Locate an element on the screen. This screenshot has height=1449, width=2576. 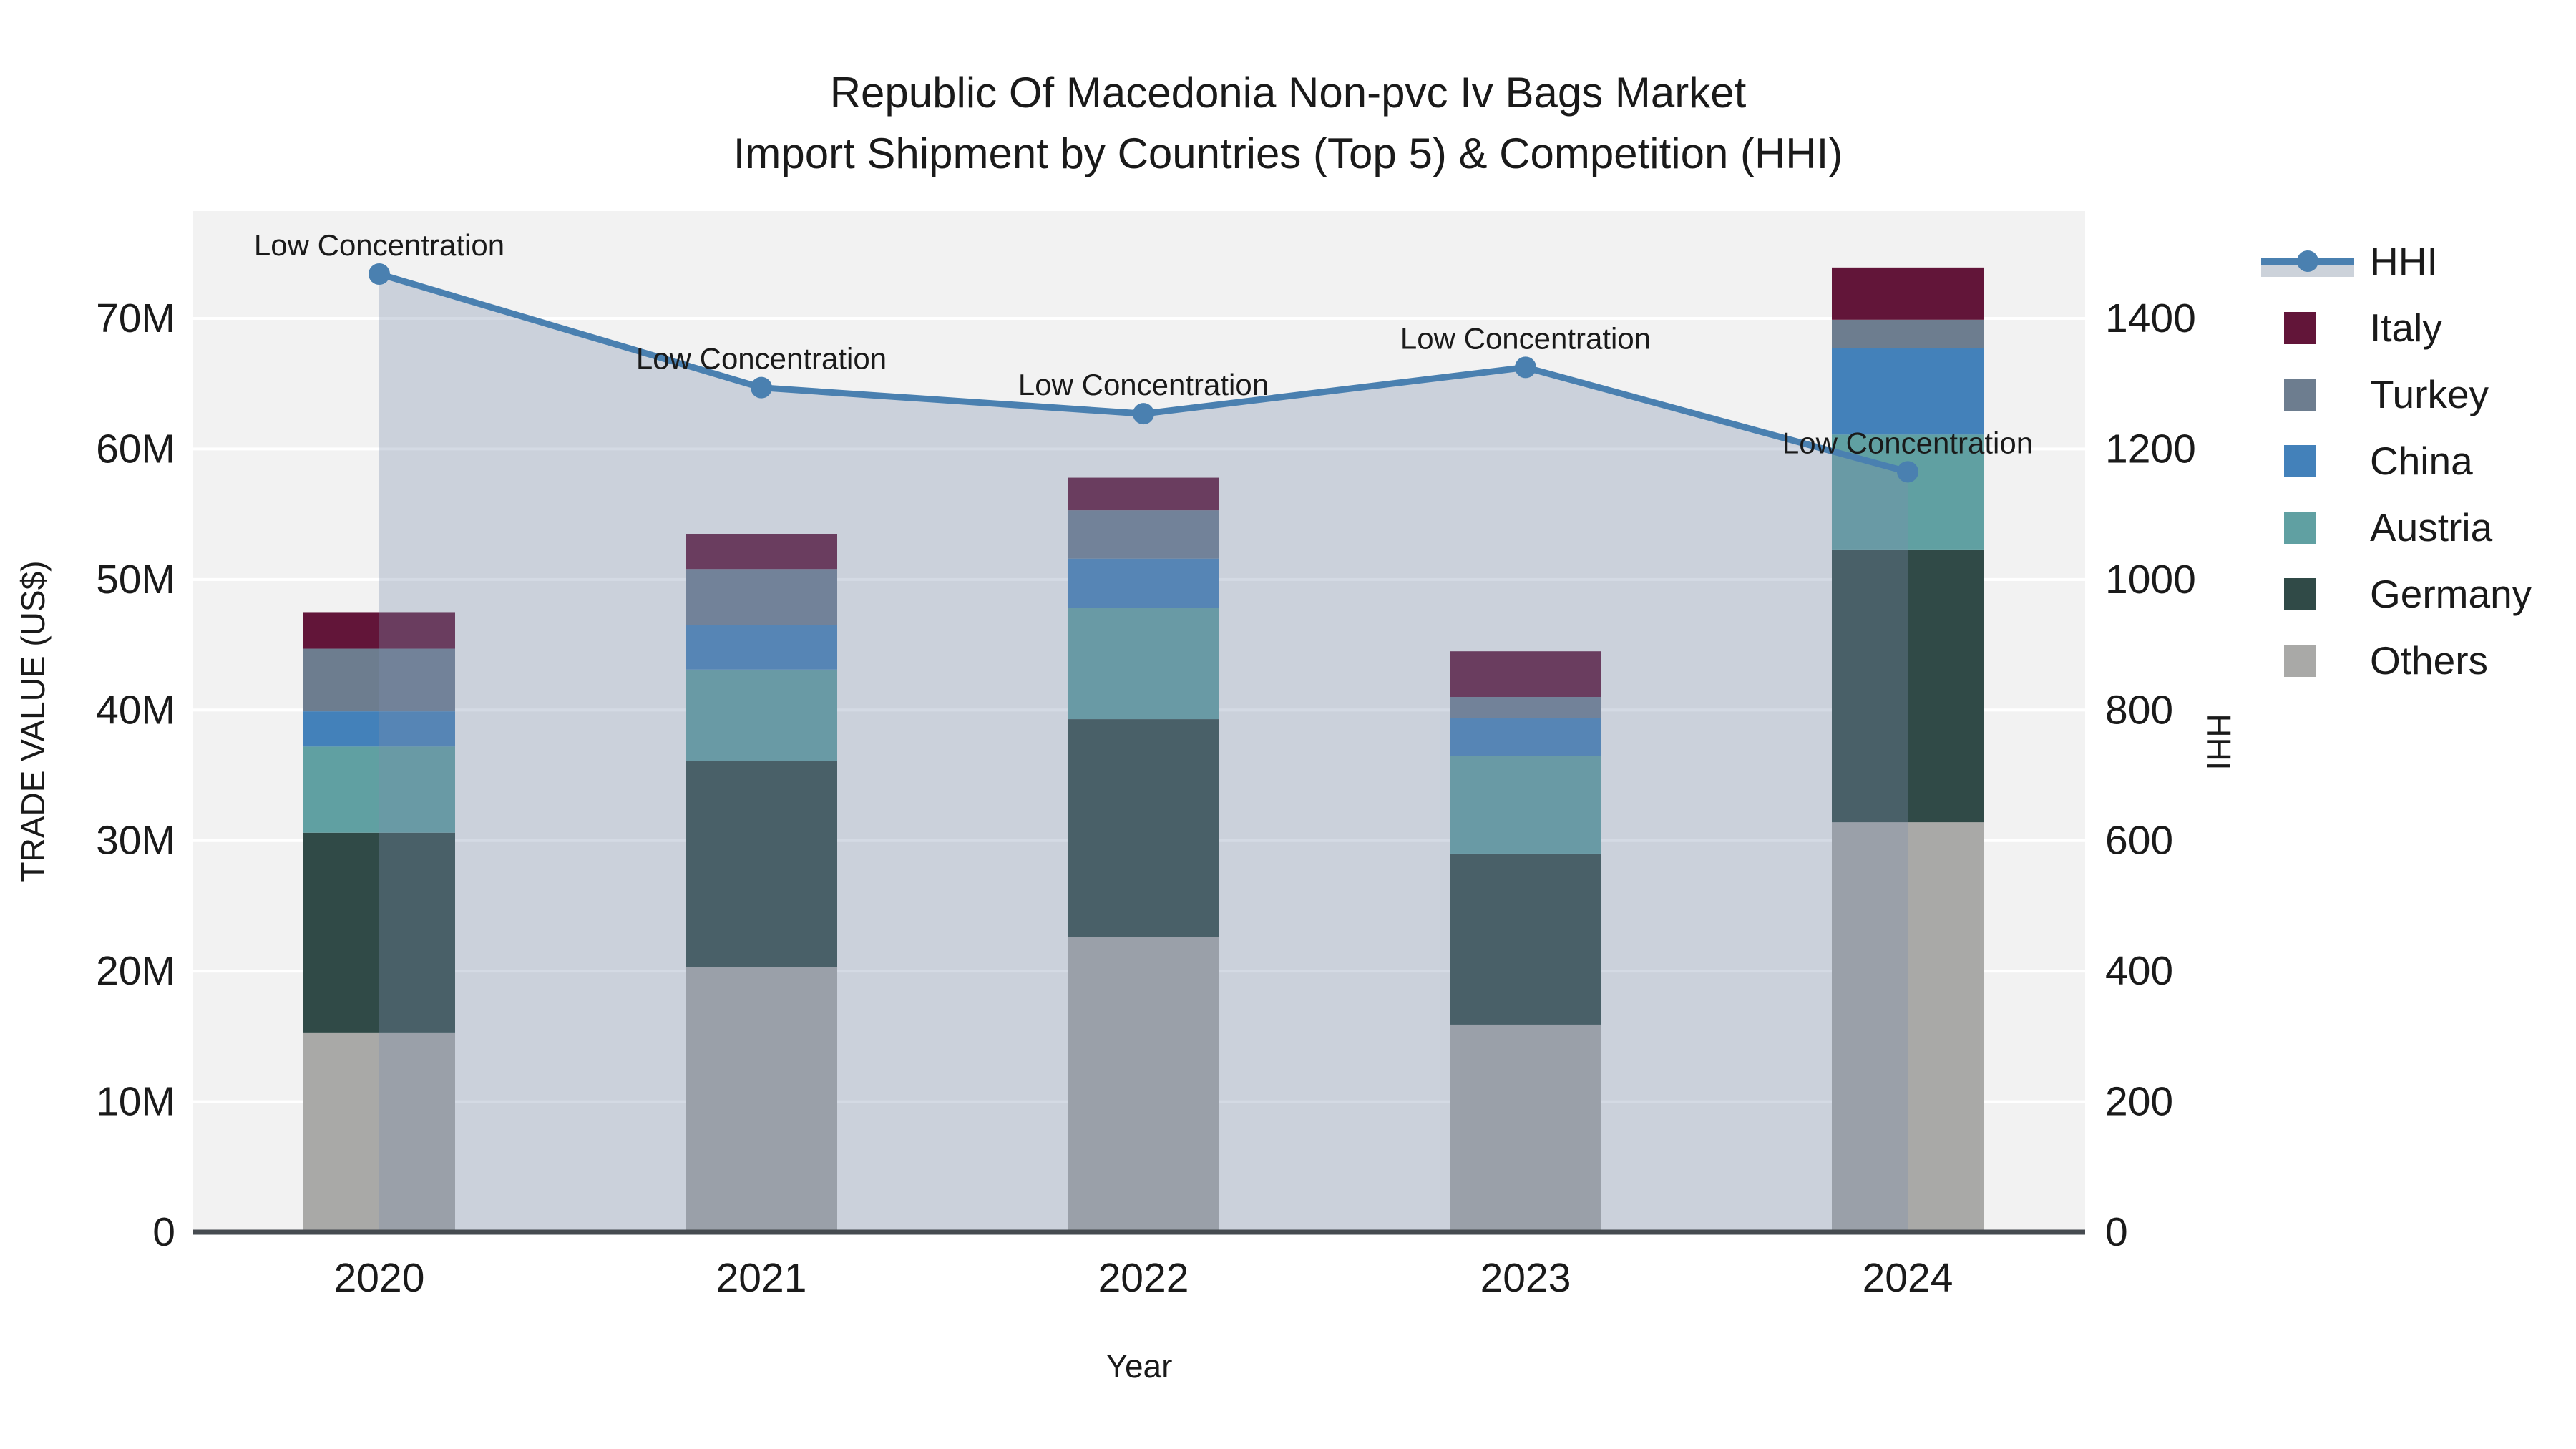
y-left-tick: 70M is located at coordinates (135, 318).